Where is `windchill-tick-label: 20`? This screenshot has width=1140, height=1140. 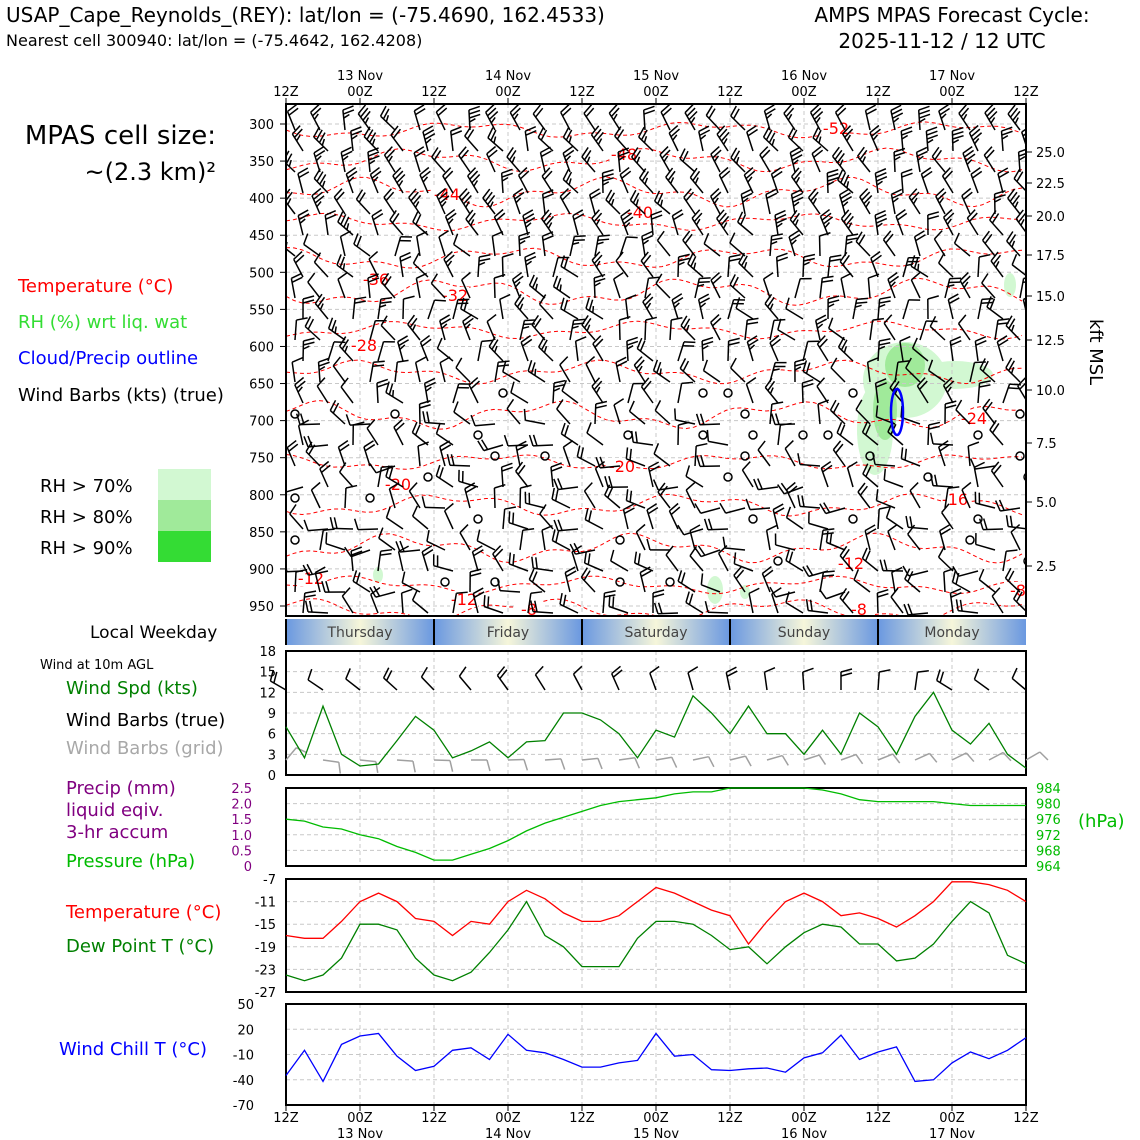
windchill-tick-label: 20 is located at coordinates (245, 1030).